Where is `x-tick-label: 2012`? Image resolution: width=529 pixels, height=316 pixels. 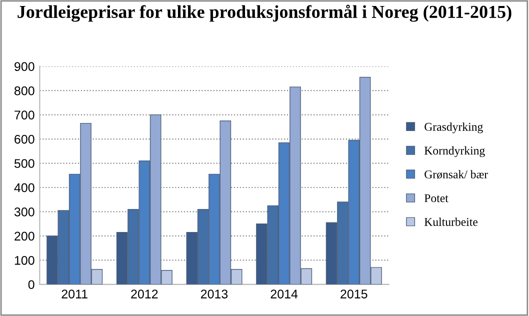 x-tick-label: 2012 is located at coordinates (144, 294).